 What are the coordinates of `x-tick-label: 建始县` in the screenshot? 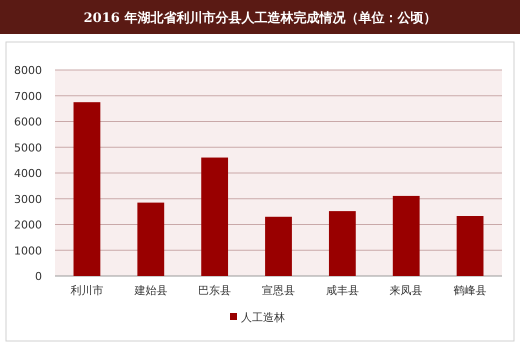 It's located at (150, 290).